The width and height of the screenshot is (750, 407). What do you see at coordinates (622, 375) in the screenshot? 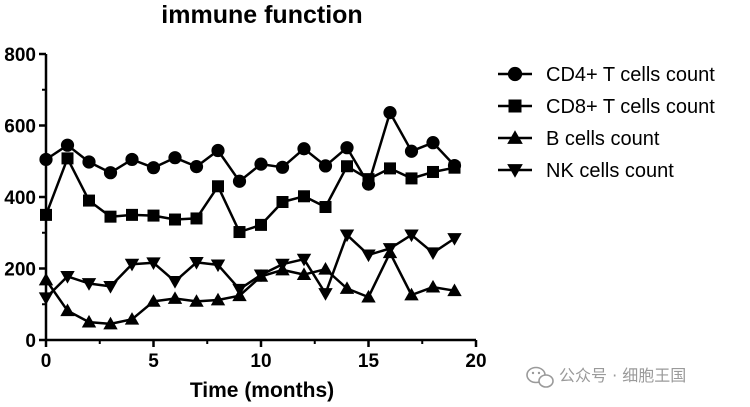
I see `watermark-text: 公众号 · 细胞王国` at bounding box center [622, 375].